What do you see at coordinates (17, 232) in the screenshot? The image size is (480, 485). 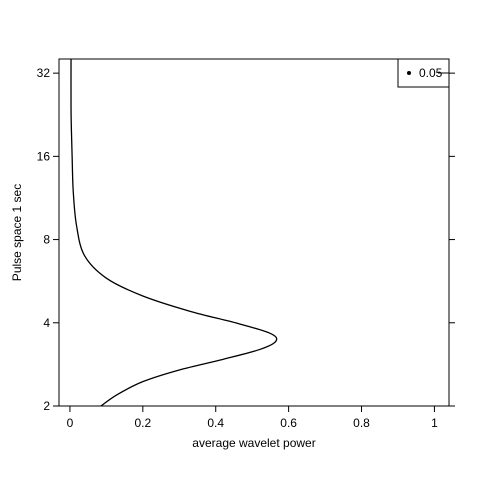 I see `y-axis-label: Pulse space 1 sec` at bounding box center [17, 232].